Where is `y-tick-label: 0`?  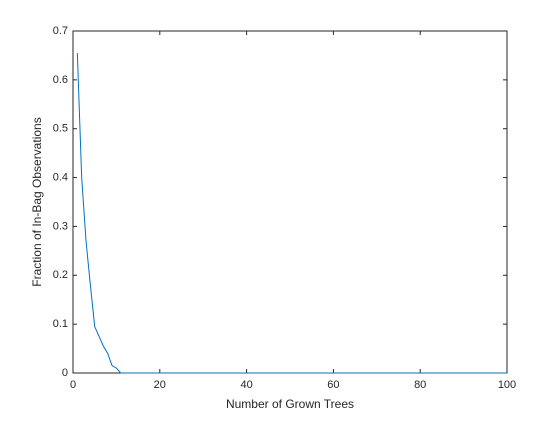 y-tick-label: 0 is located at coordinates (65, 373).